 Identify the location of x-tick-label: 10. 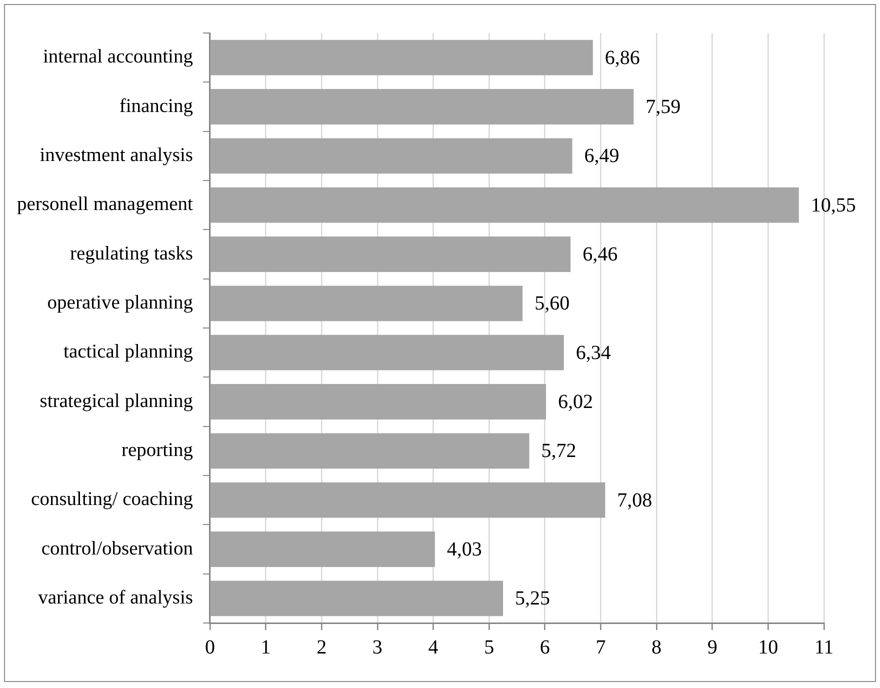
(768, 647).